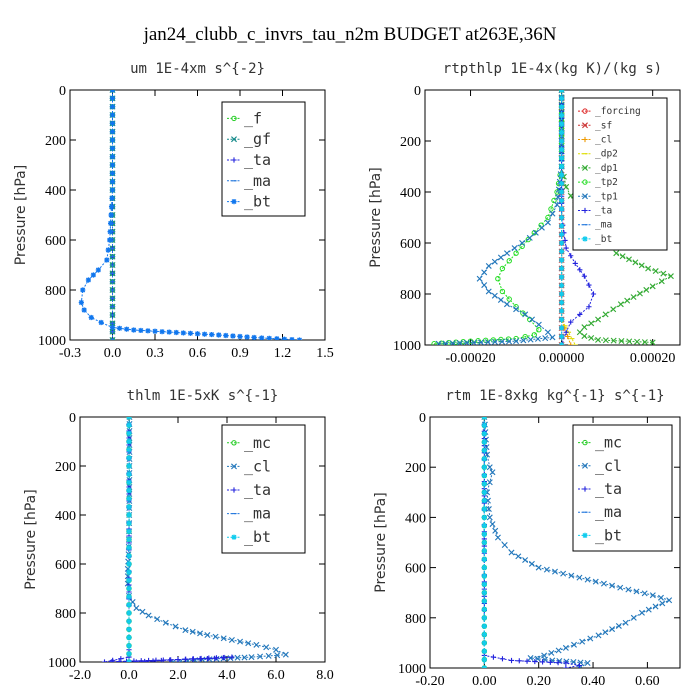 The width and height of the screenshot is (700, 700). What do you see at coordinates (415, 468) in the screenshot?
I see `y-tick-label: 200` at bounding box center [415, 468].